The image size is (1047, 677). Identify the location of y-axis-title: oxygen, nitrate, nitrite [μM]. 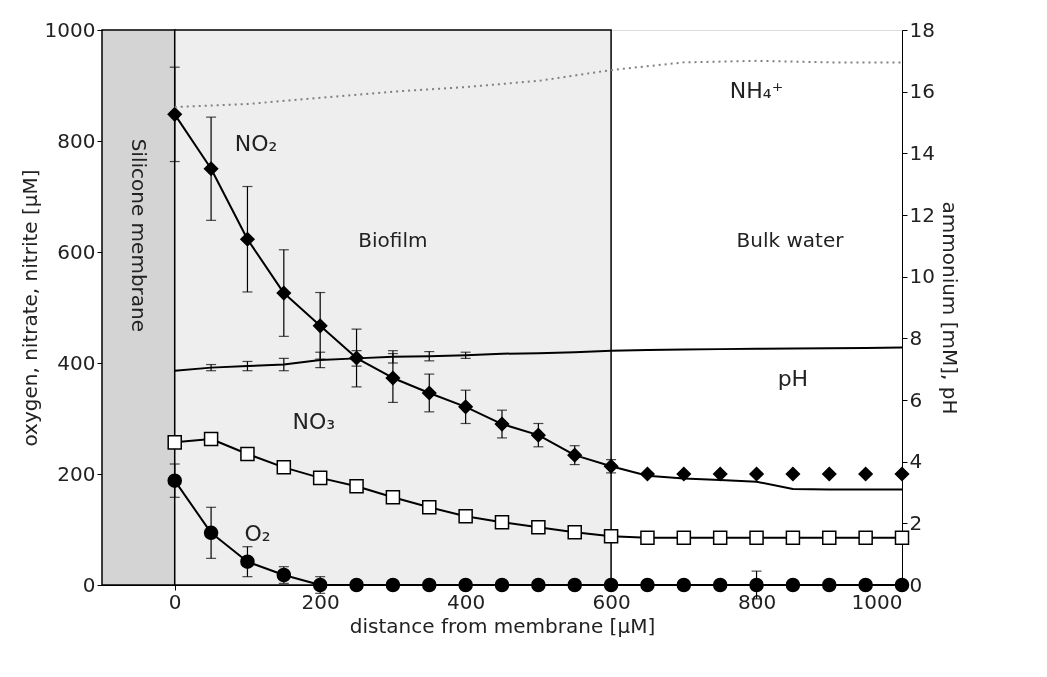
(29, 308).